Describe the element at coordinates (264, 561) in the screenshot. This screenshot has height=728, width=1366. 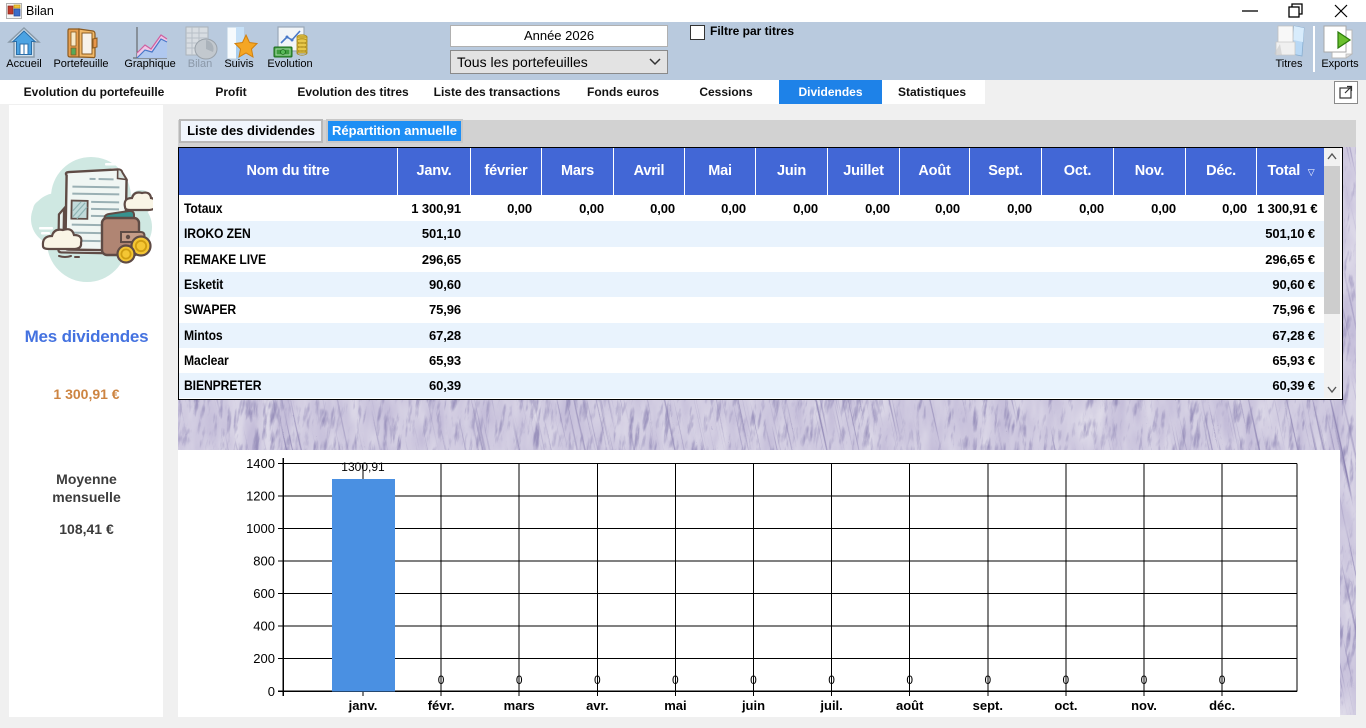
I see `svg-text: 800` at that location.